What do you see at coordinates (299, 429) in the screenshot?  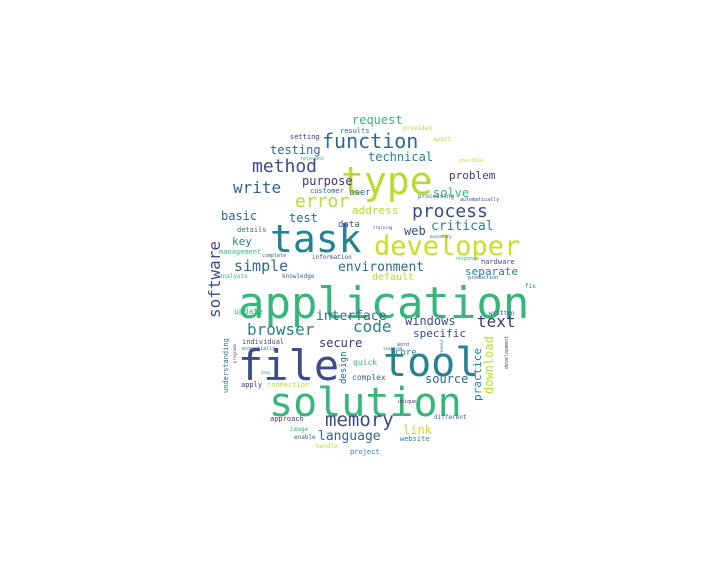 I see `cloud-word-image: image` at bounding box center [299, 429].